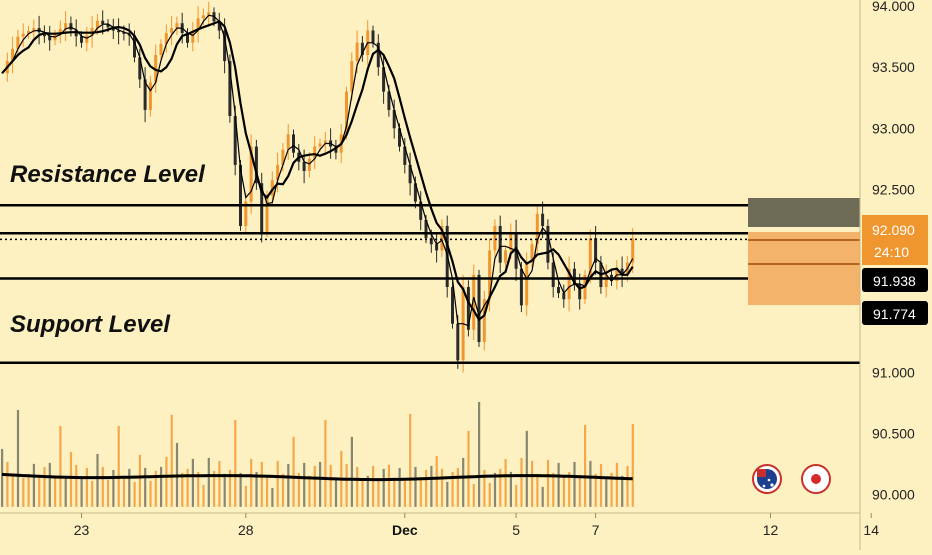 The height and width of the screenshot is (555, 932). Describe the element at coordinates (895, 240) in the screenshot. I see `current-price-badge` at that location.